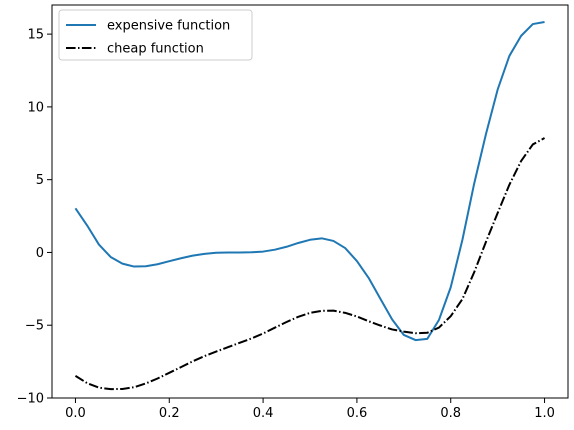 This screenshot has height=430, width=574. Describe the element at coordinates (40, 180) in the screenshot. I see `y-tick-label: 5` at that location.